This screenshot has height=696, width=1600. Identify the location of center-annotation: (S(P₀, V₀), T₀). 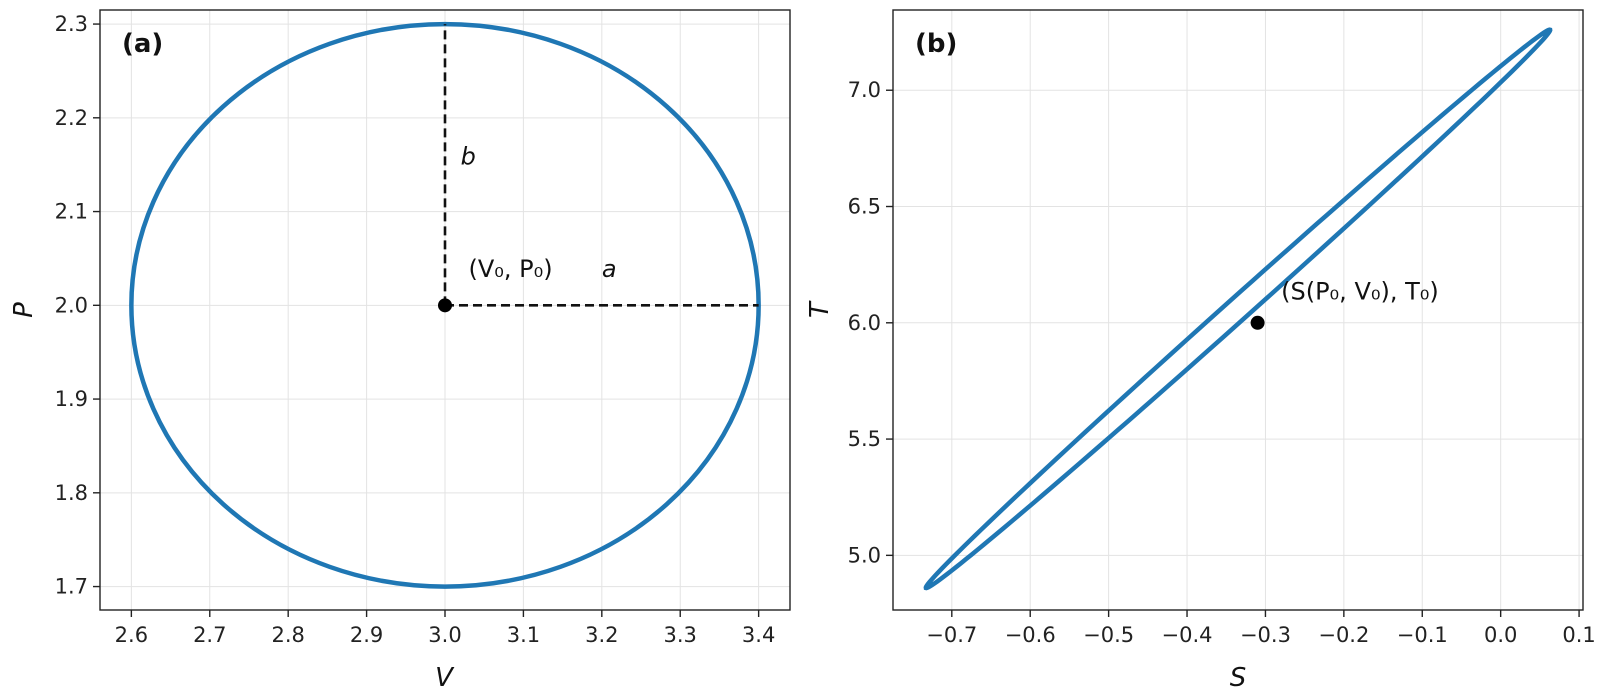
(1360, 292).